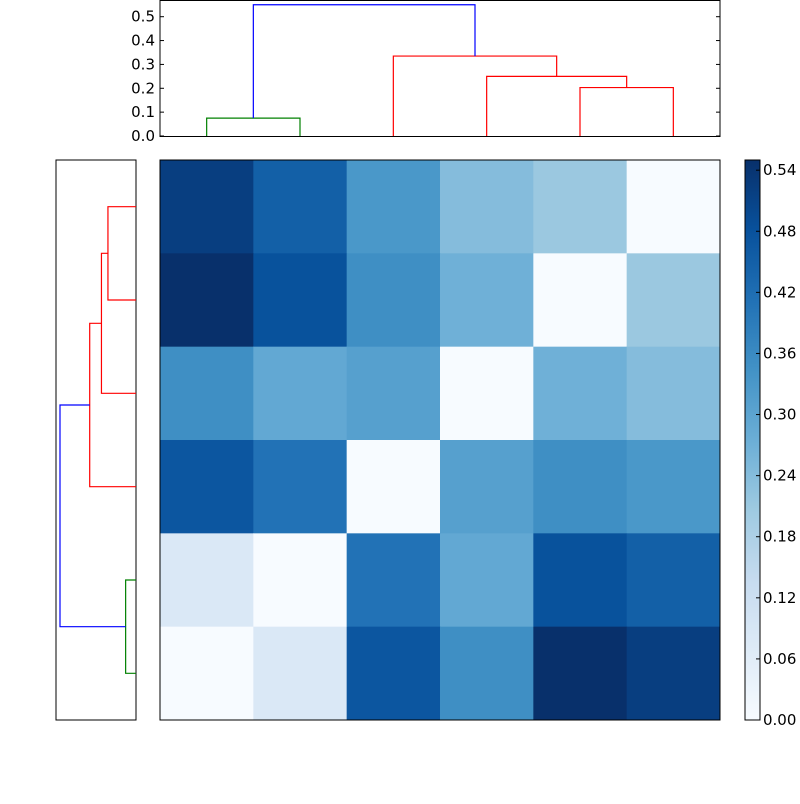 The width and height of the screenshot is (800, 804). What do you see at coordinates (143, 112) in the screenshot?
I see `y-tick-label: 0.1` at bounding box center [143, 112].